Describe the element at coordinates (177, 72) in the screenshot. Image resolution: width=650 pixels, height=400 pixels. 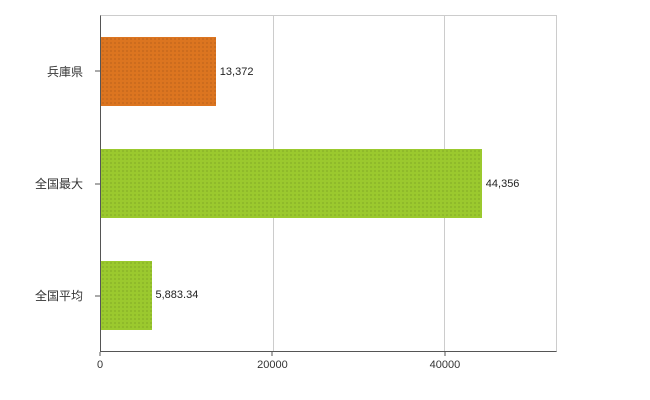
I see `bar: 13,372` at that location.